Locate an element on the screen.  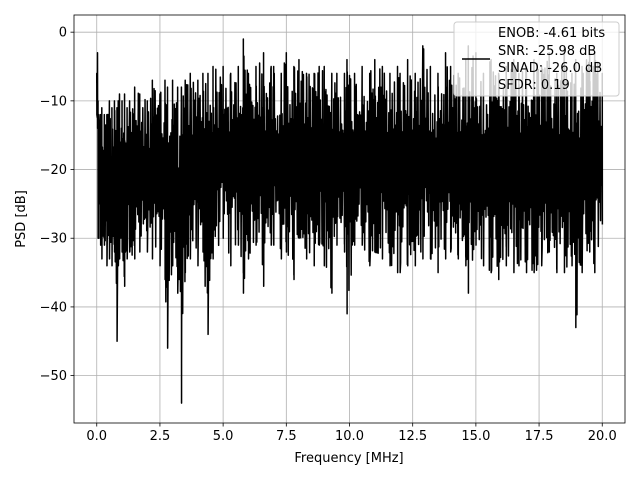
y-tick-label: −40 is located at coordinates (53, 307).